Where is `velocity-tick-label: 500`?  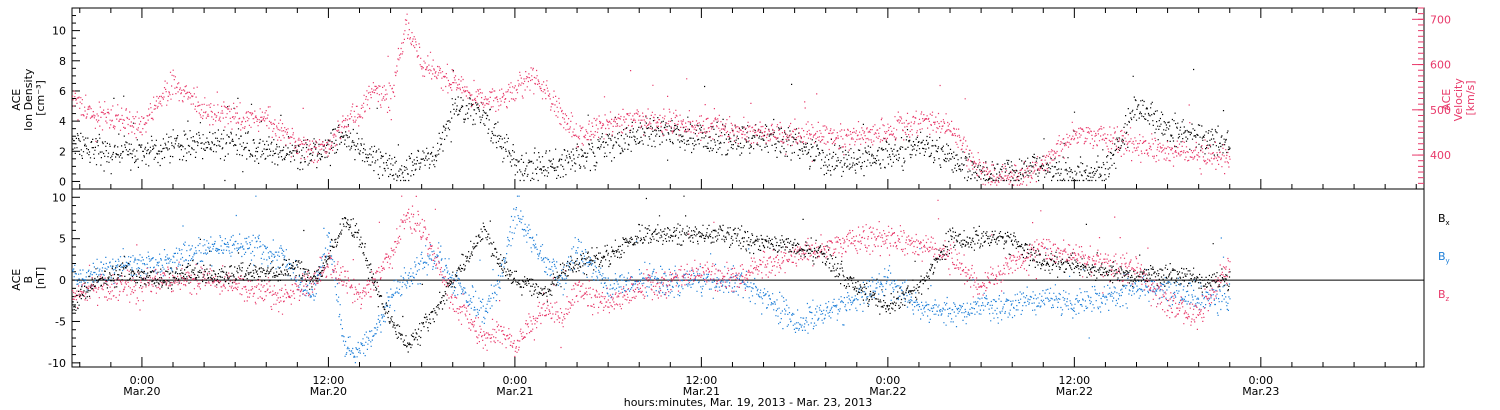
velocity-tick-label: 500 is located at coordinates (1440, 110).